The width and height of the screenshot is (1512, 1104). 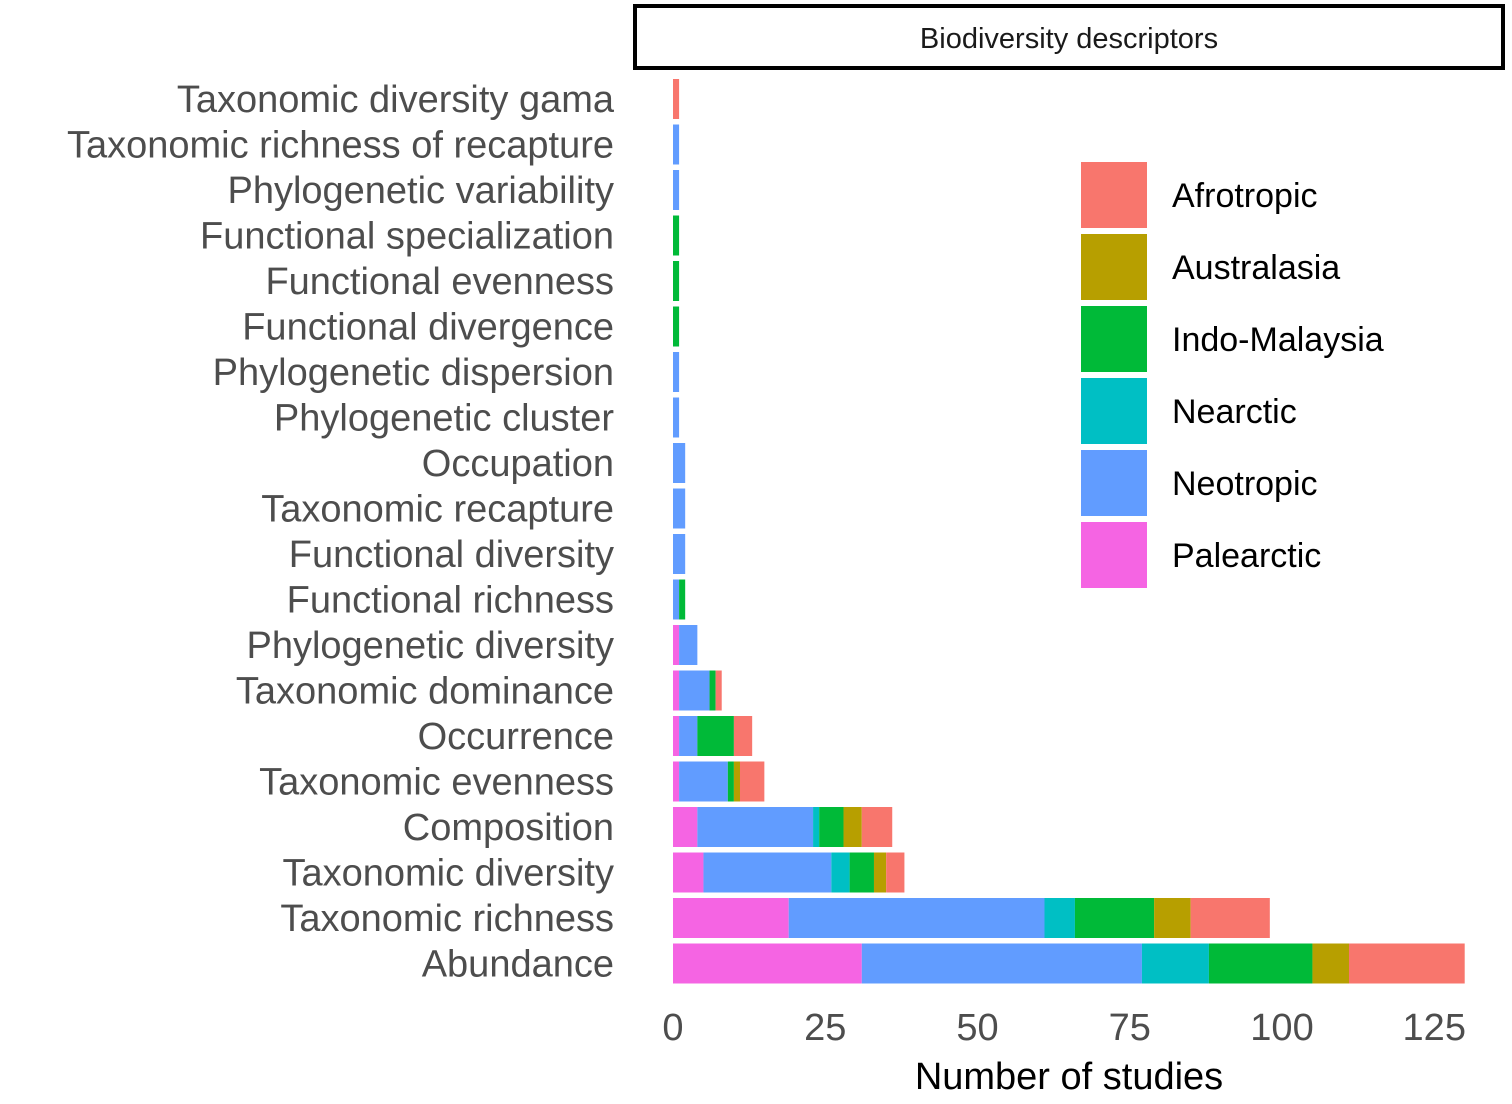 I want to click on bar-occurrence-neotropic, so click(x=688, y=736).